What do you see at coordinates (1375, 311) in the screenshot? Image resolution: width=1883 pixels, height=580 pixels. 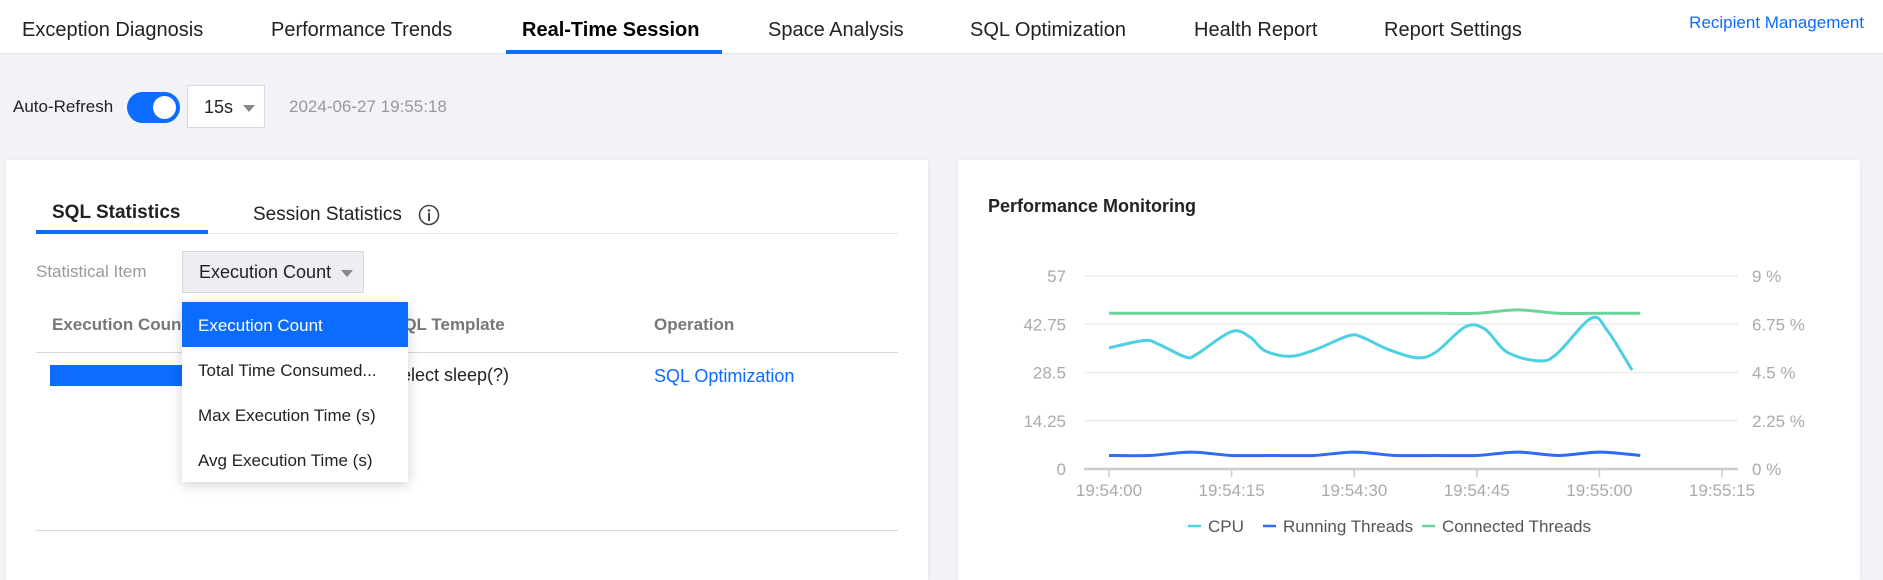 I see `series-line-connected-threads` at bounding box center [1375, 311].